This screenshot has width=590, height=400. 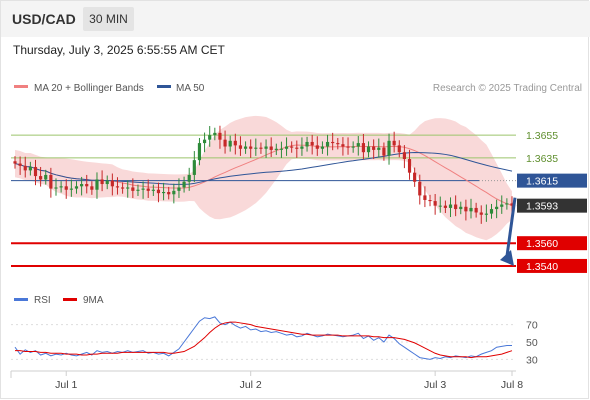 I want to click on level-label-5: 1.3540, so click(x=542, y=267).